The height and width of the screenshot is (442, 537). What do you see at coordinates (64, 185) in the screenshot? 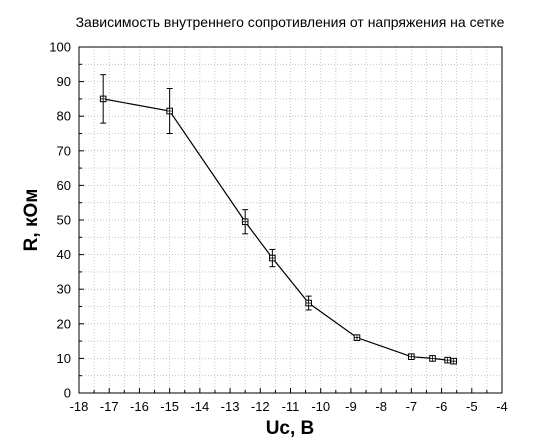
I see `y-tick-label: 60` at bounding box center [64, 185].